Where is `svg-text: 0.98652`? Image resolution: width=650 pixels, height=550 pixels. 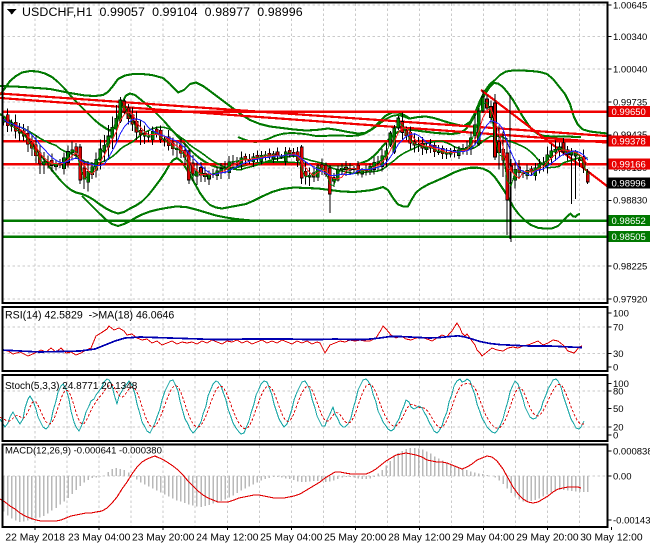 svg-text: 0.98652 is located at coordinates (629, 221).